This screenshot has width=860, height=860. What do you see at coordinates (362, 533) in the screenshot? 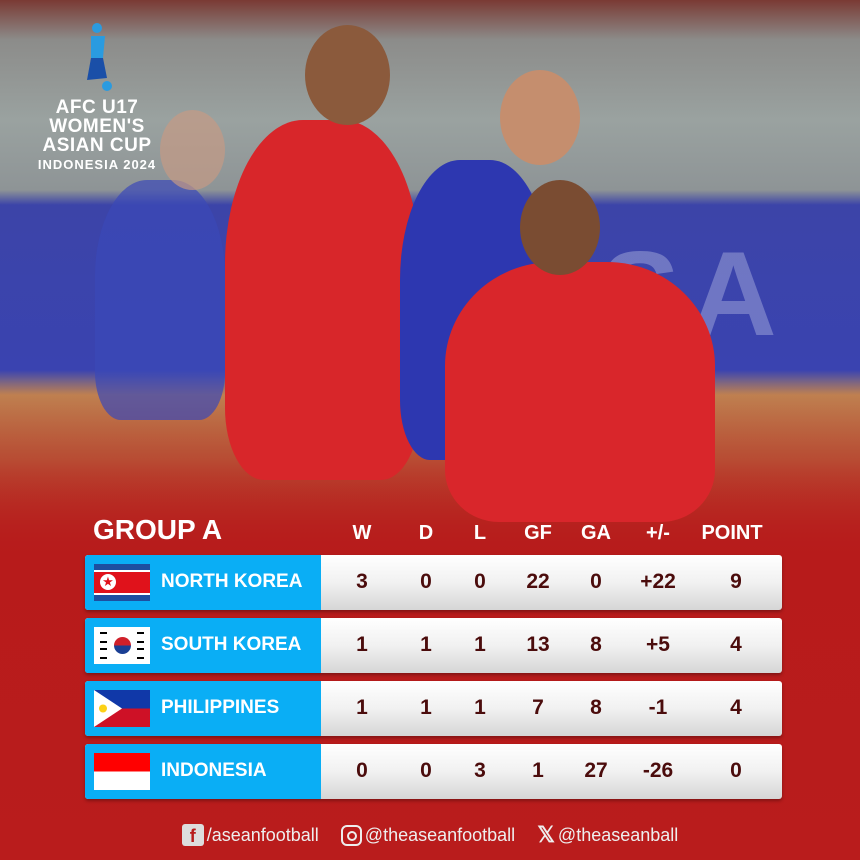
I see `col-header-w: W` at bounding box center [362, 533].